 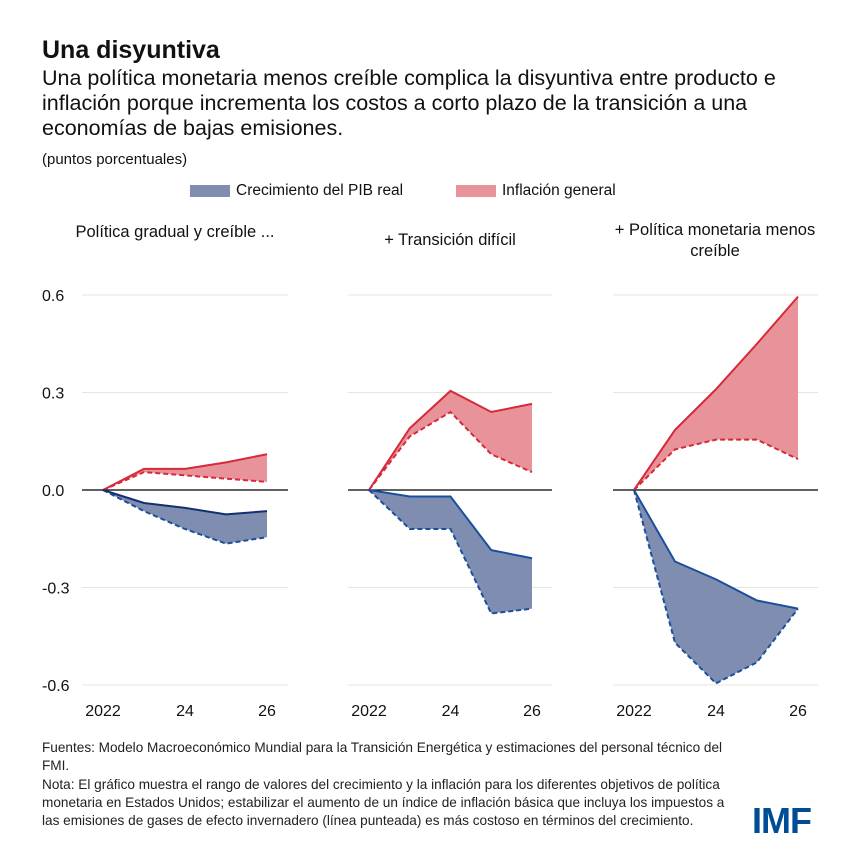 I want to click on legend-label-gdp: Crecimiento del PIB real, so click(x=320, y=190).